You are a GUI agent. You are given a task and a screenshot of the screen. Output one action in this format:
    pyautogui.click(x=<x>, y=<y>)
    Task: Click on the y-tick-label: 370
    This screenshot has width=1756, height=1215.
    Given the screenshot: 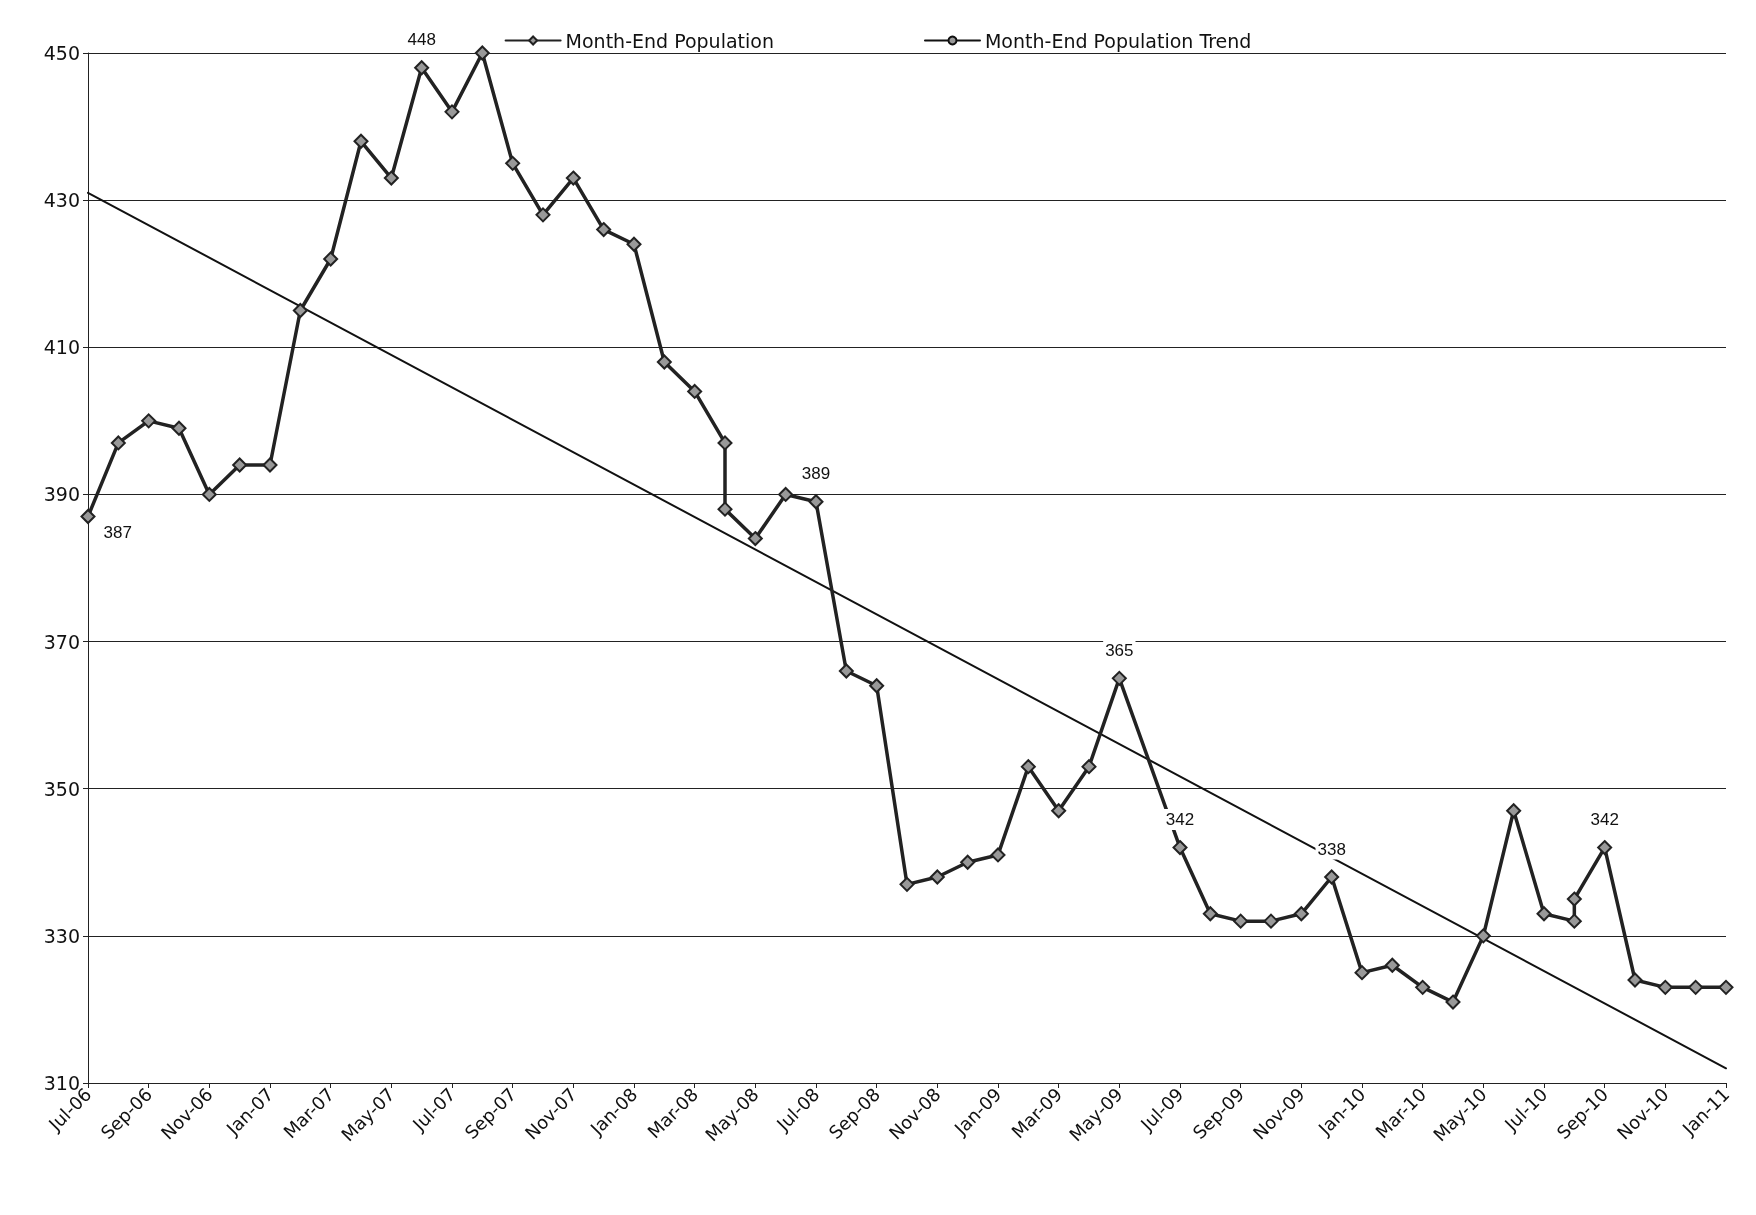 What is the action you would take?
    pyautogui.click(x=61, y=641)
    